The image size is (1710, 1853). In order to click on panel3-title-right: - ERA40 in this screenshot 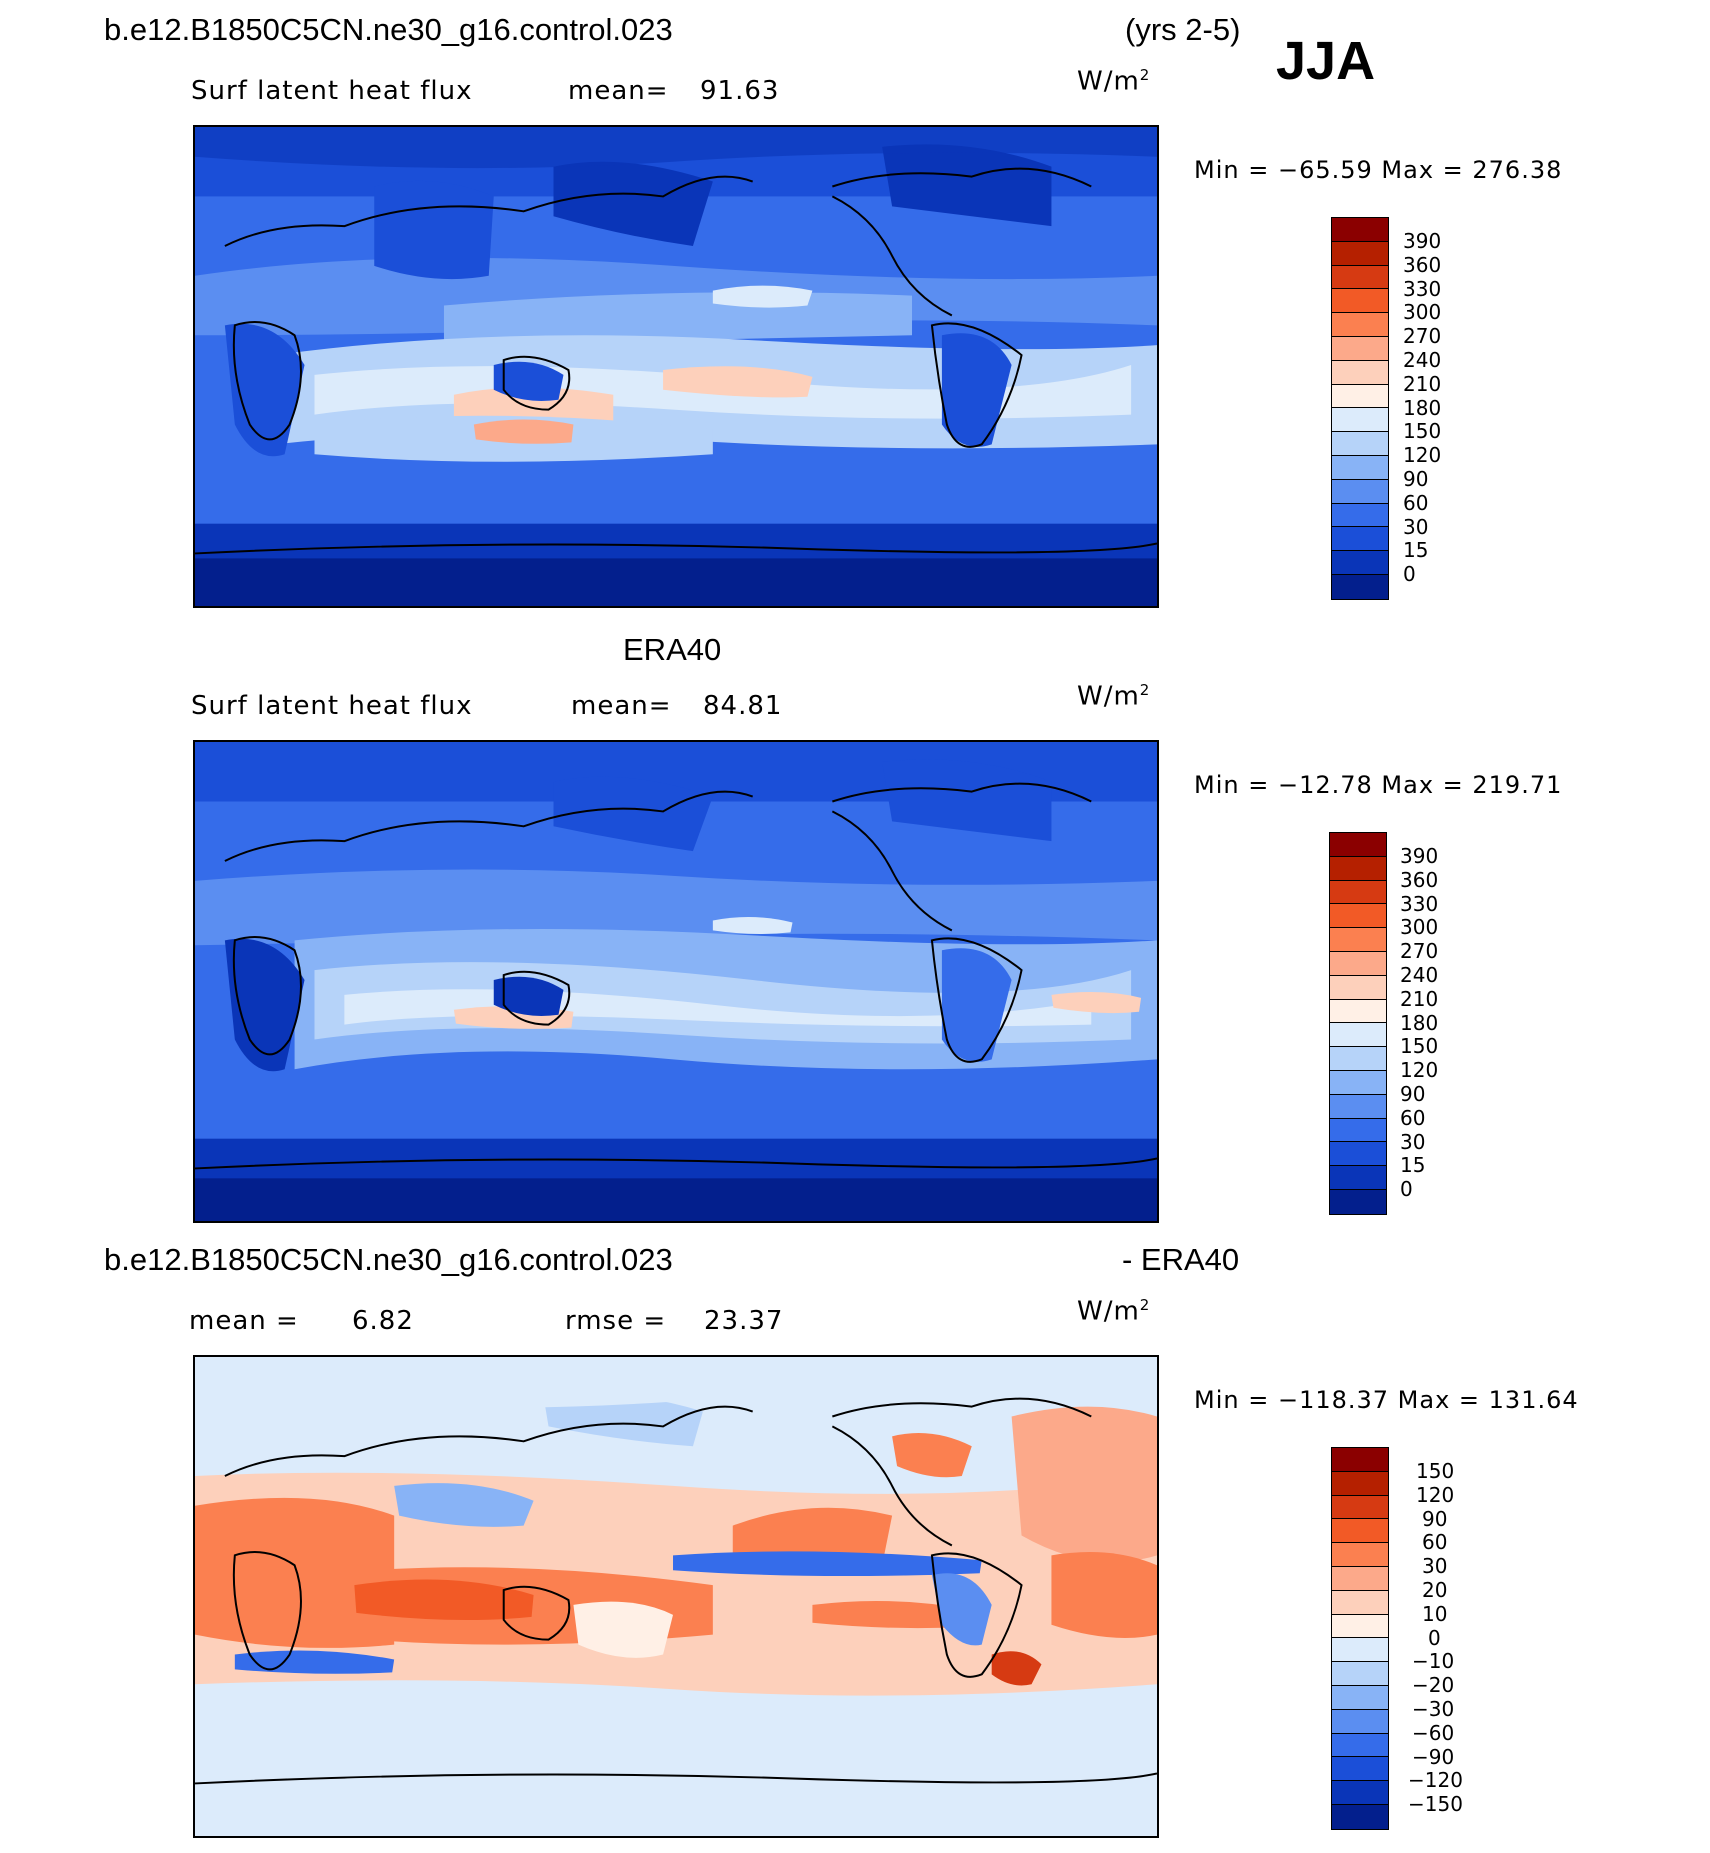, I will do `click(1181, 1259)`.